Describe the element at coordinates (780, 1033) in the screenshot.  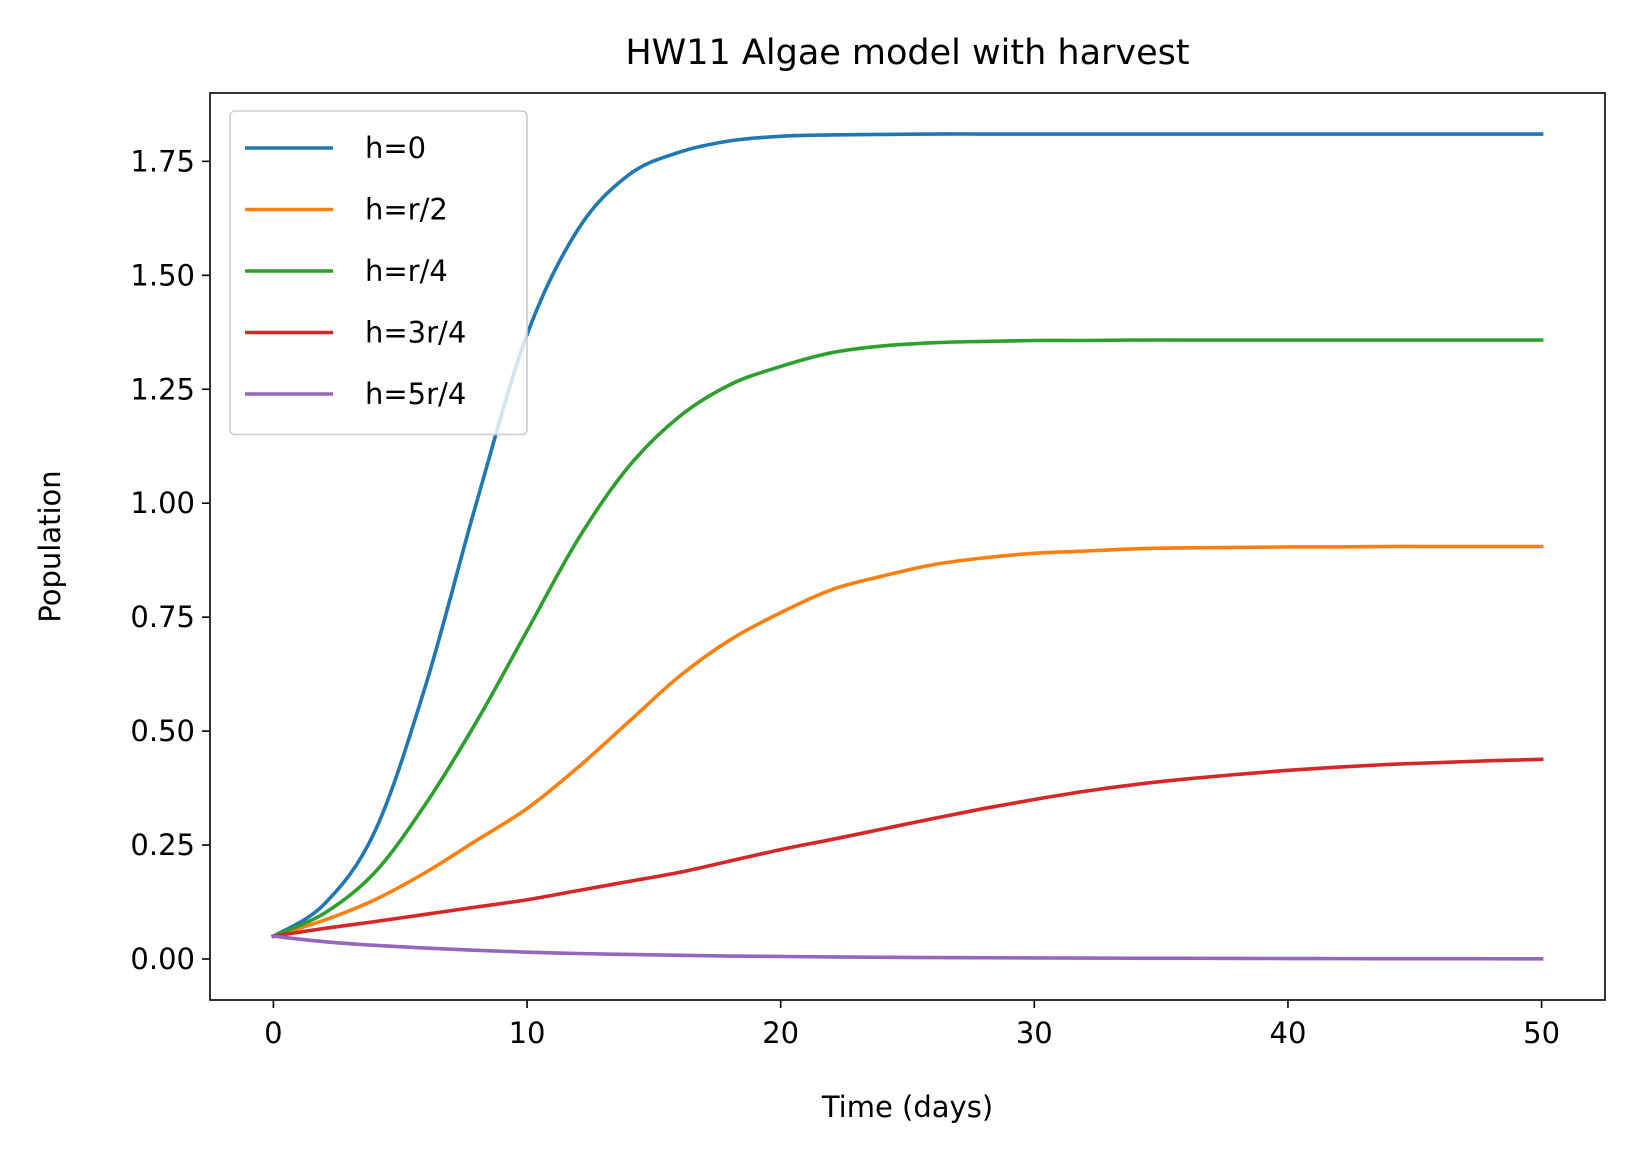
I see `x-tick-label: 20` at that location.